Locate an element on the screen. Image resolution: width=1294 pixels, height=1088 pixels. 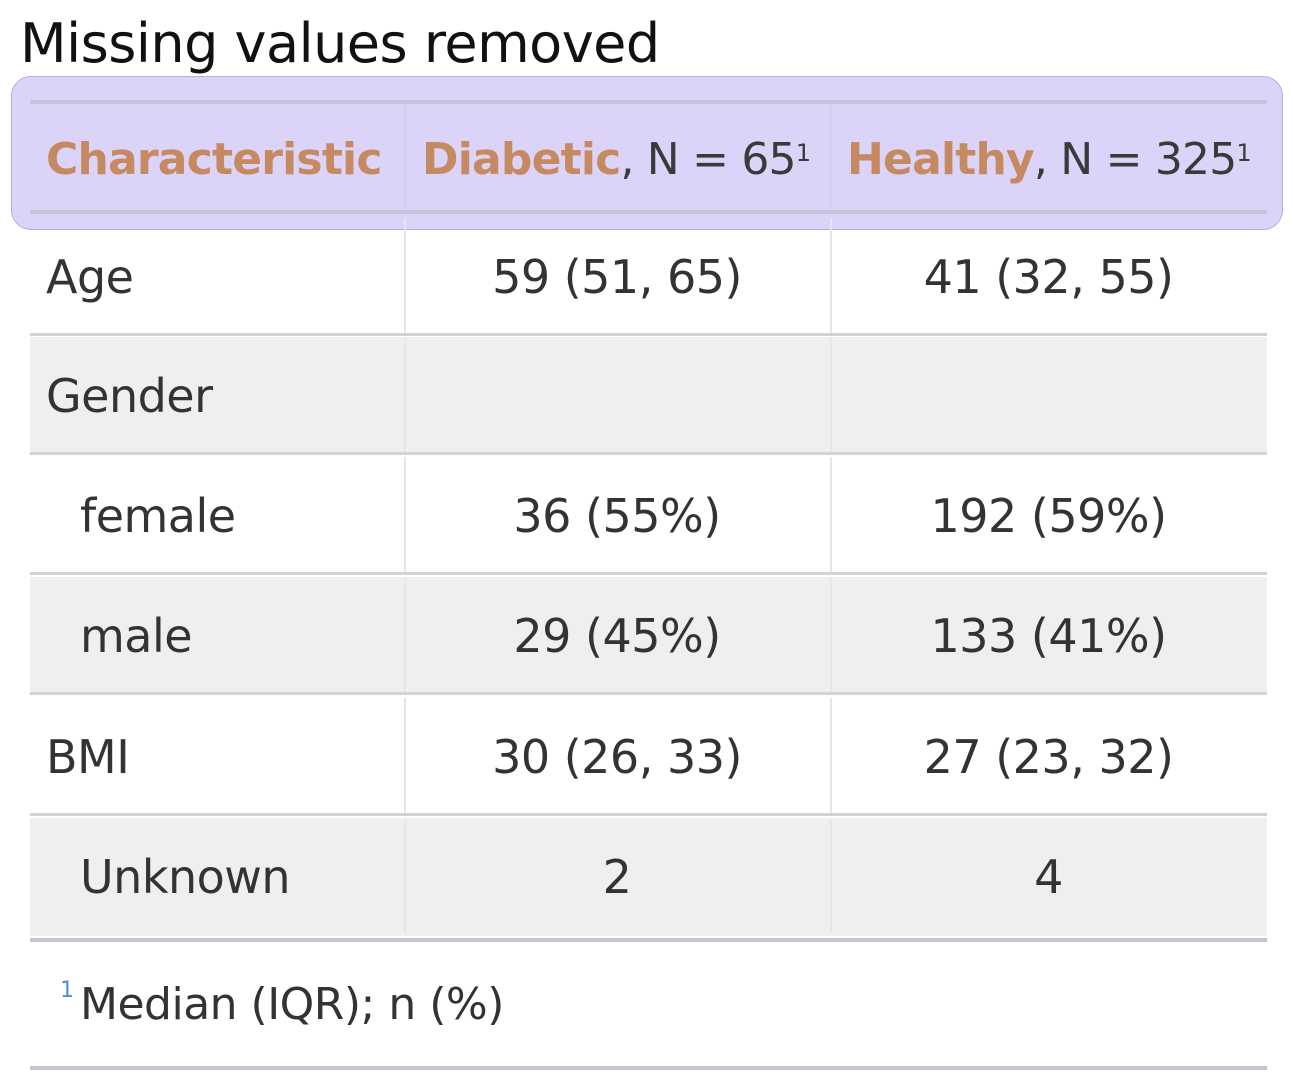
healthy-value: 41 (32, 55) is located at coordinates (1048, 277).